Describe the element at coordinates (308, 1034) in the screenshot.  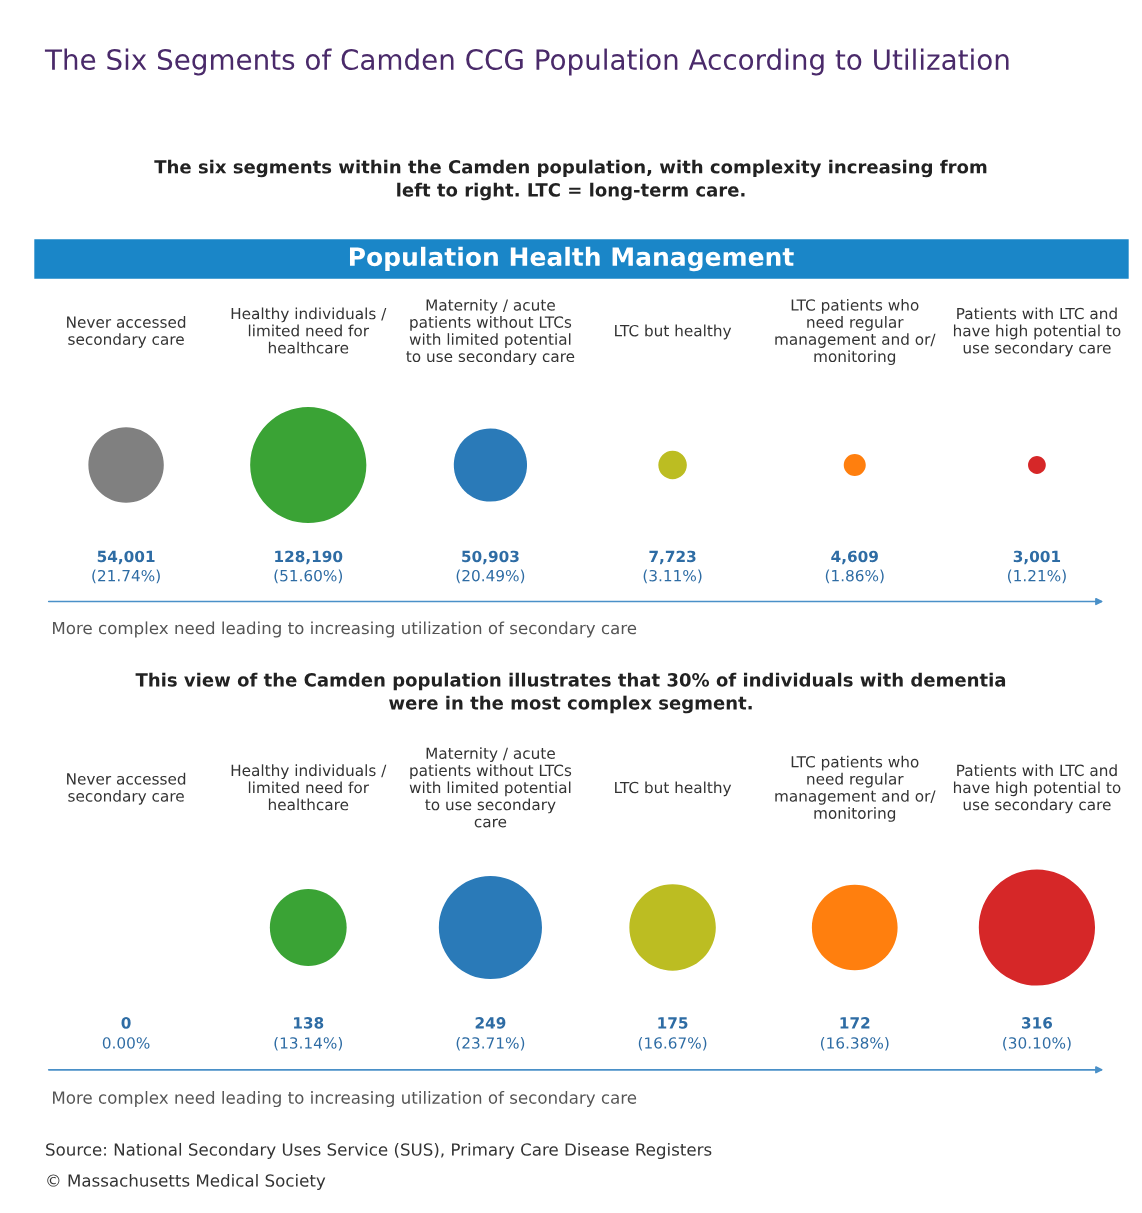
I see `data-label: 138 (13.14%)` at that location.